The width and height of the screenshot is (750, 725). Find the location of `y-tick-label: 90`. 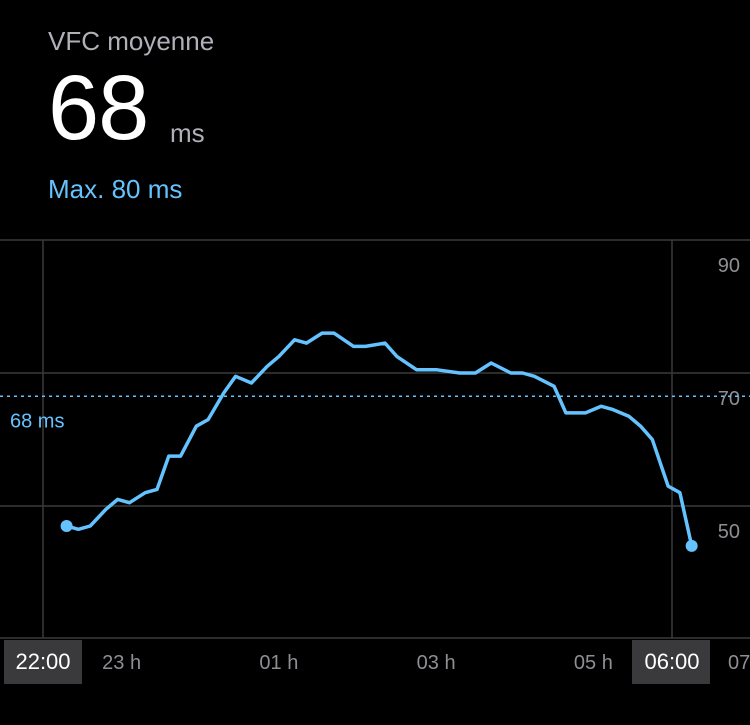

y-tick-label: 90 is located at coordinates (729, 266).